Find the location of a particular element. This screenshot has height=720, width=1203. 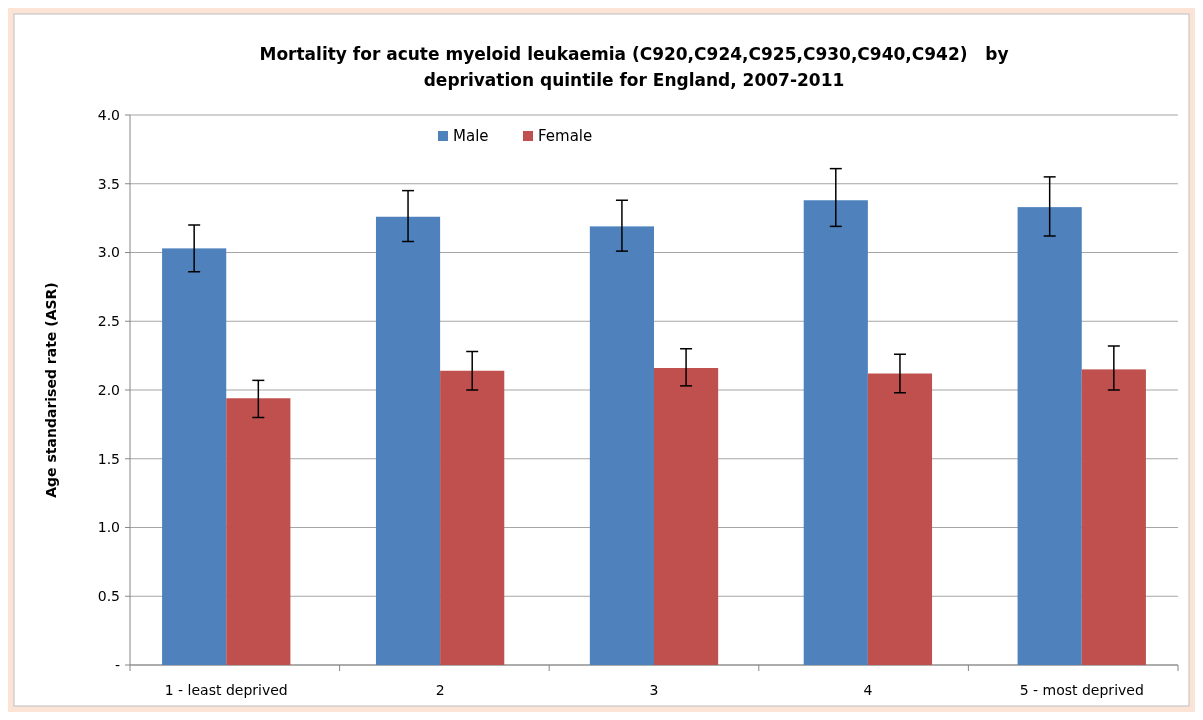

chart-title: Mortality for acute myeloid leukaemia (C920,C924,C925,C930,C940,C942) by deprivation quintile for England, 2007-2011 is located at coordinates (634, 67).